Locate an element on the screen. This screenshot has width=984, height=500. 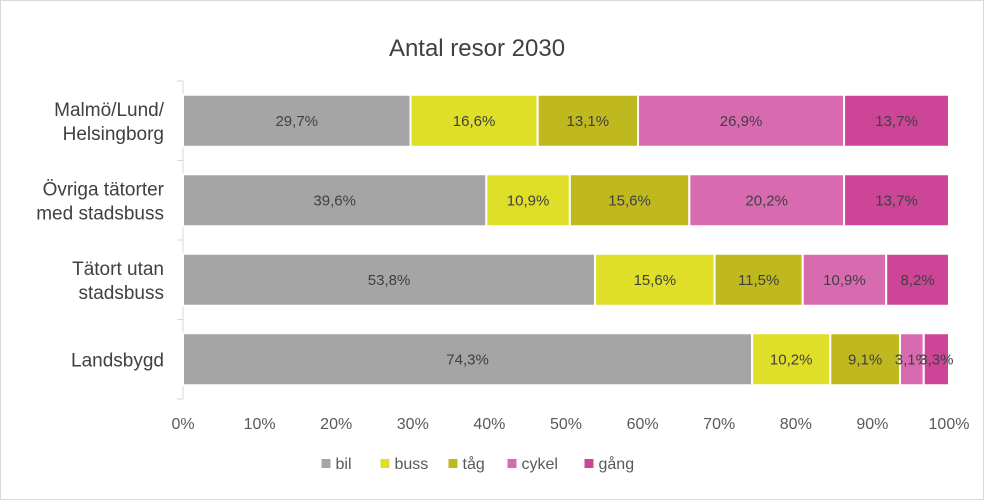
legend-label-bil: bil is located at coordinates (344, 464).